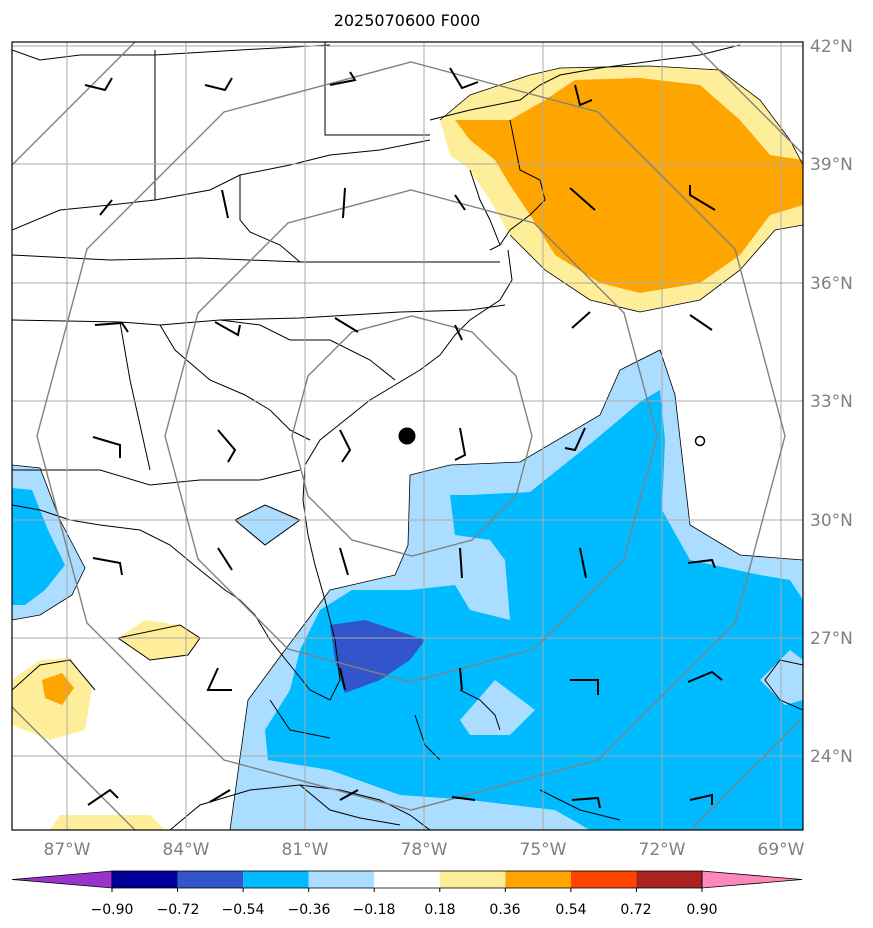 This screenshot has height=928, width=873. I want to click on colorbar-tick-label: 0.36, so click(504, 910).